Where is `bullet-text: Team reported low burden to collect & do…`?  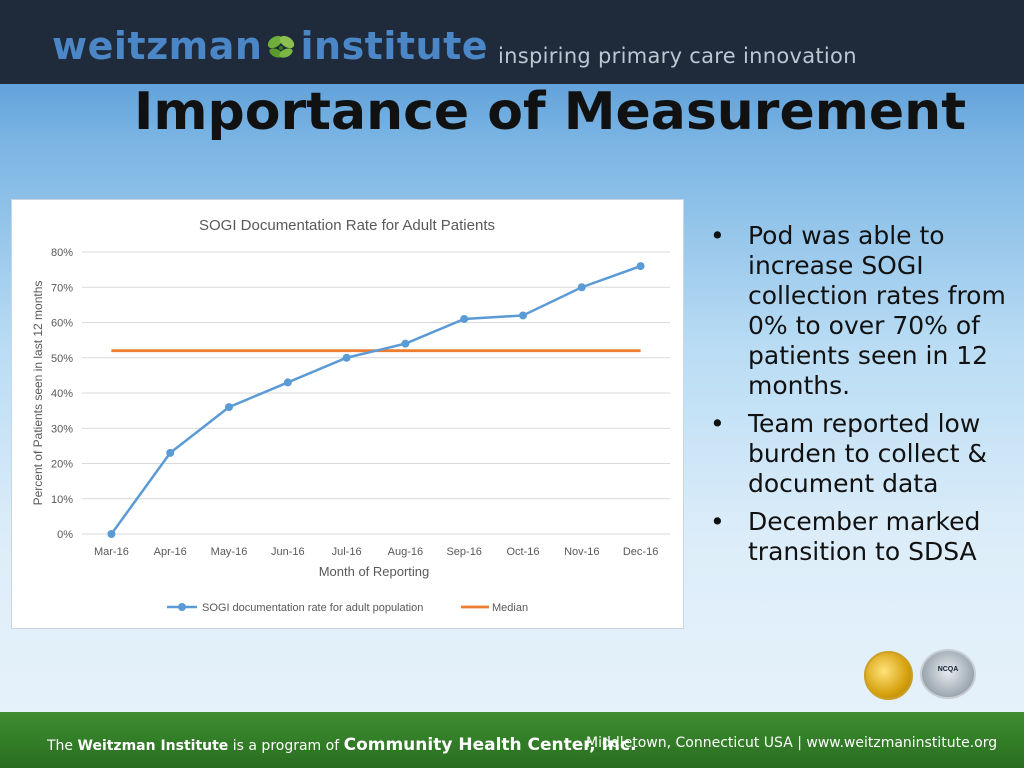
bullet-text: Team reported low burden to collect & do… is located at coordinates (867, 453).